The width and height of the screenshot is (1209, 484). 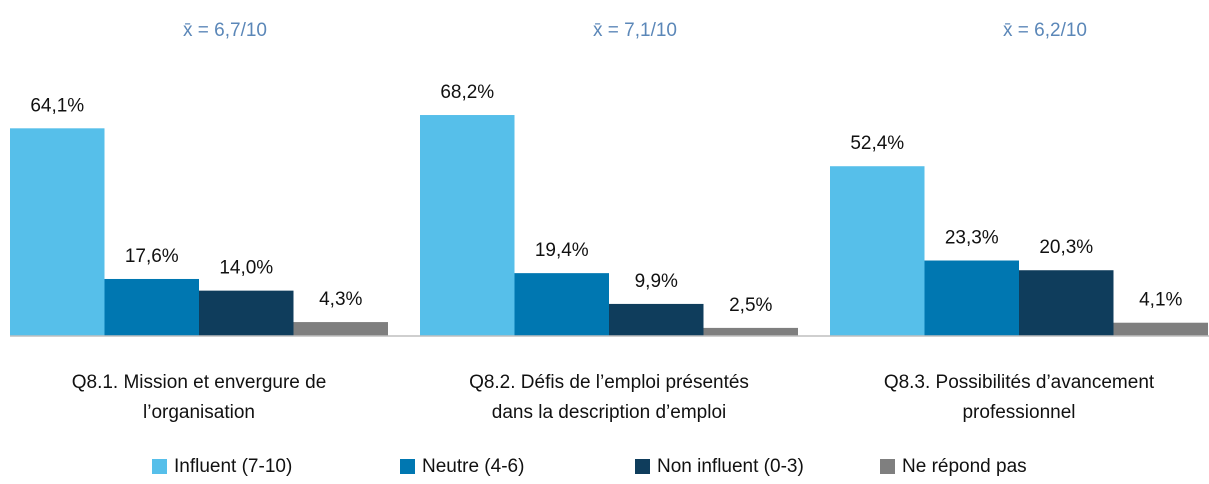 What do you see at coordinates (473, 466) in the screenshot?
I see `legend-label: Neutre (4-6)` at bounding box center [473, 466].